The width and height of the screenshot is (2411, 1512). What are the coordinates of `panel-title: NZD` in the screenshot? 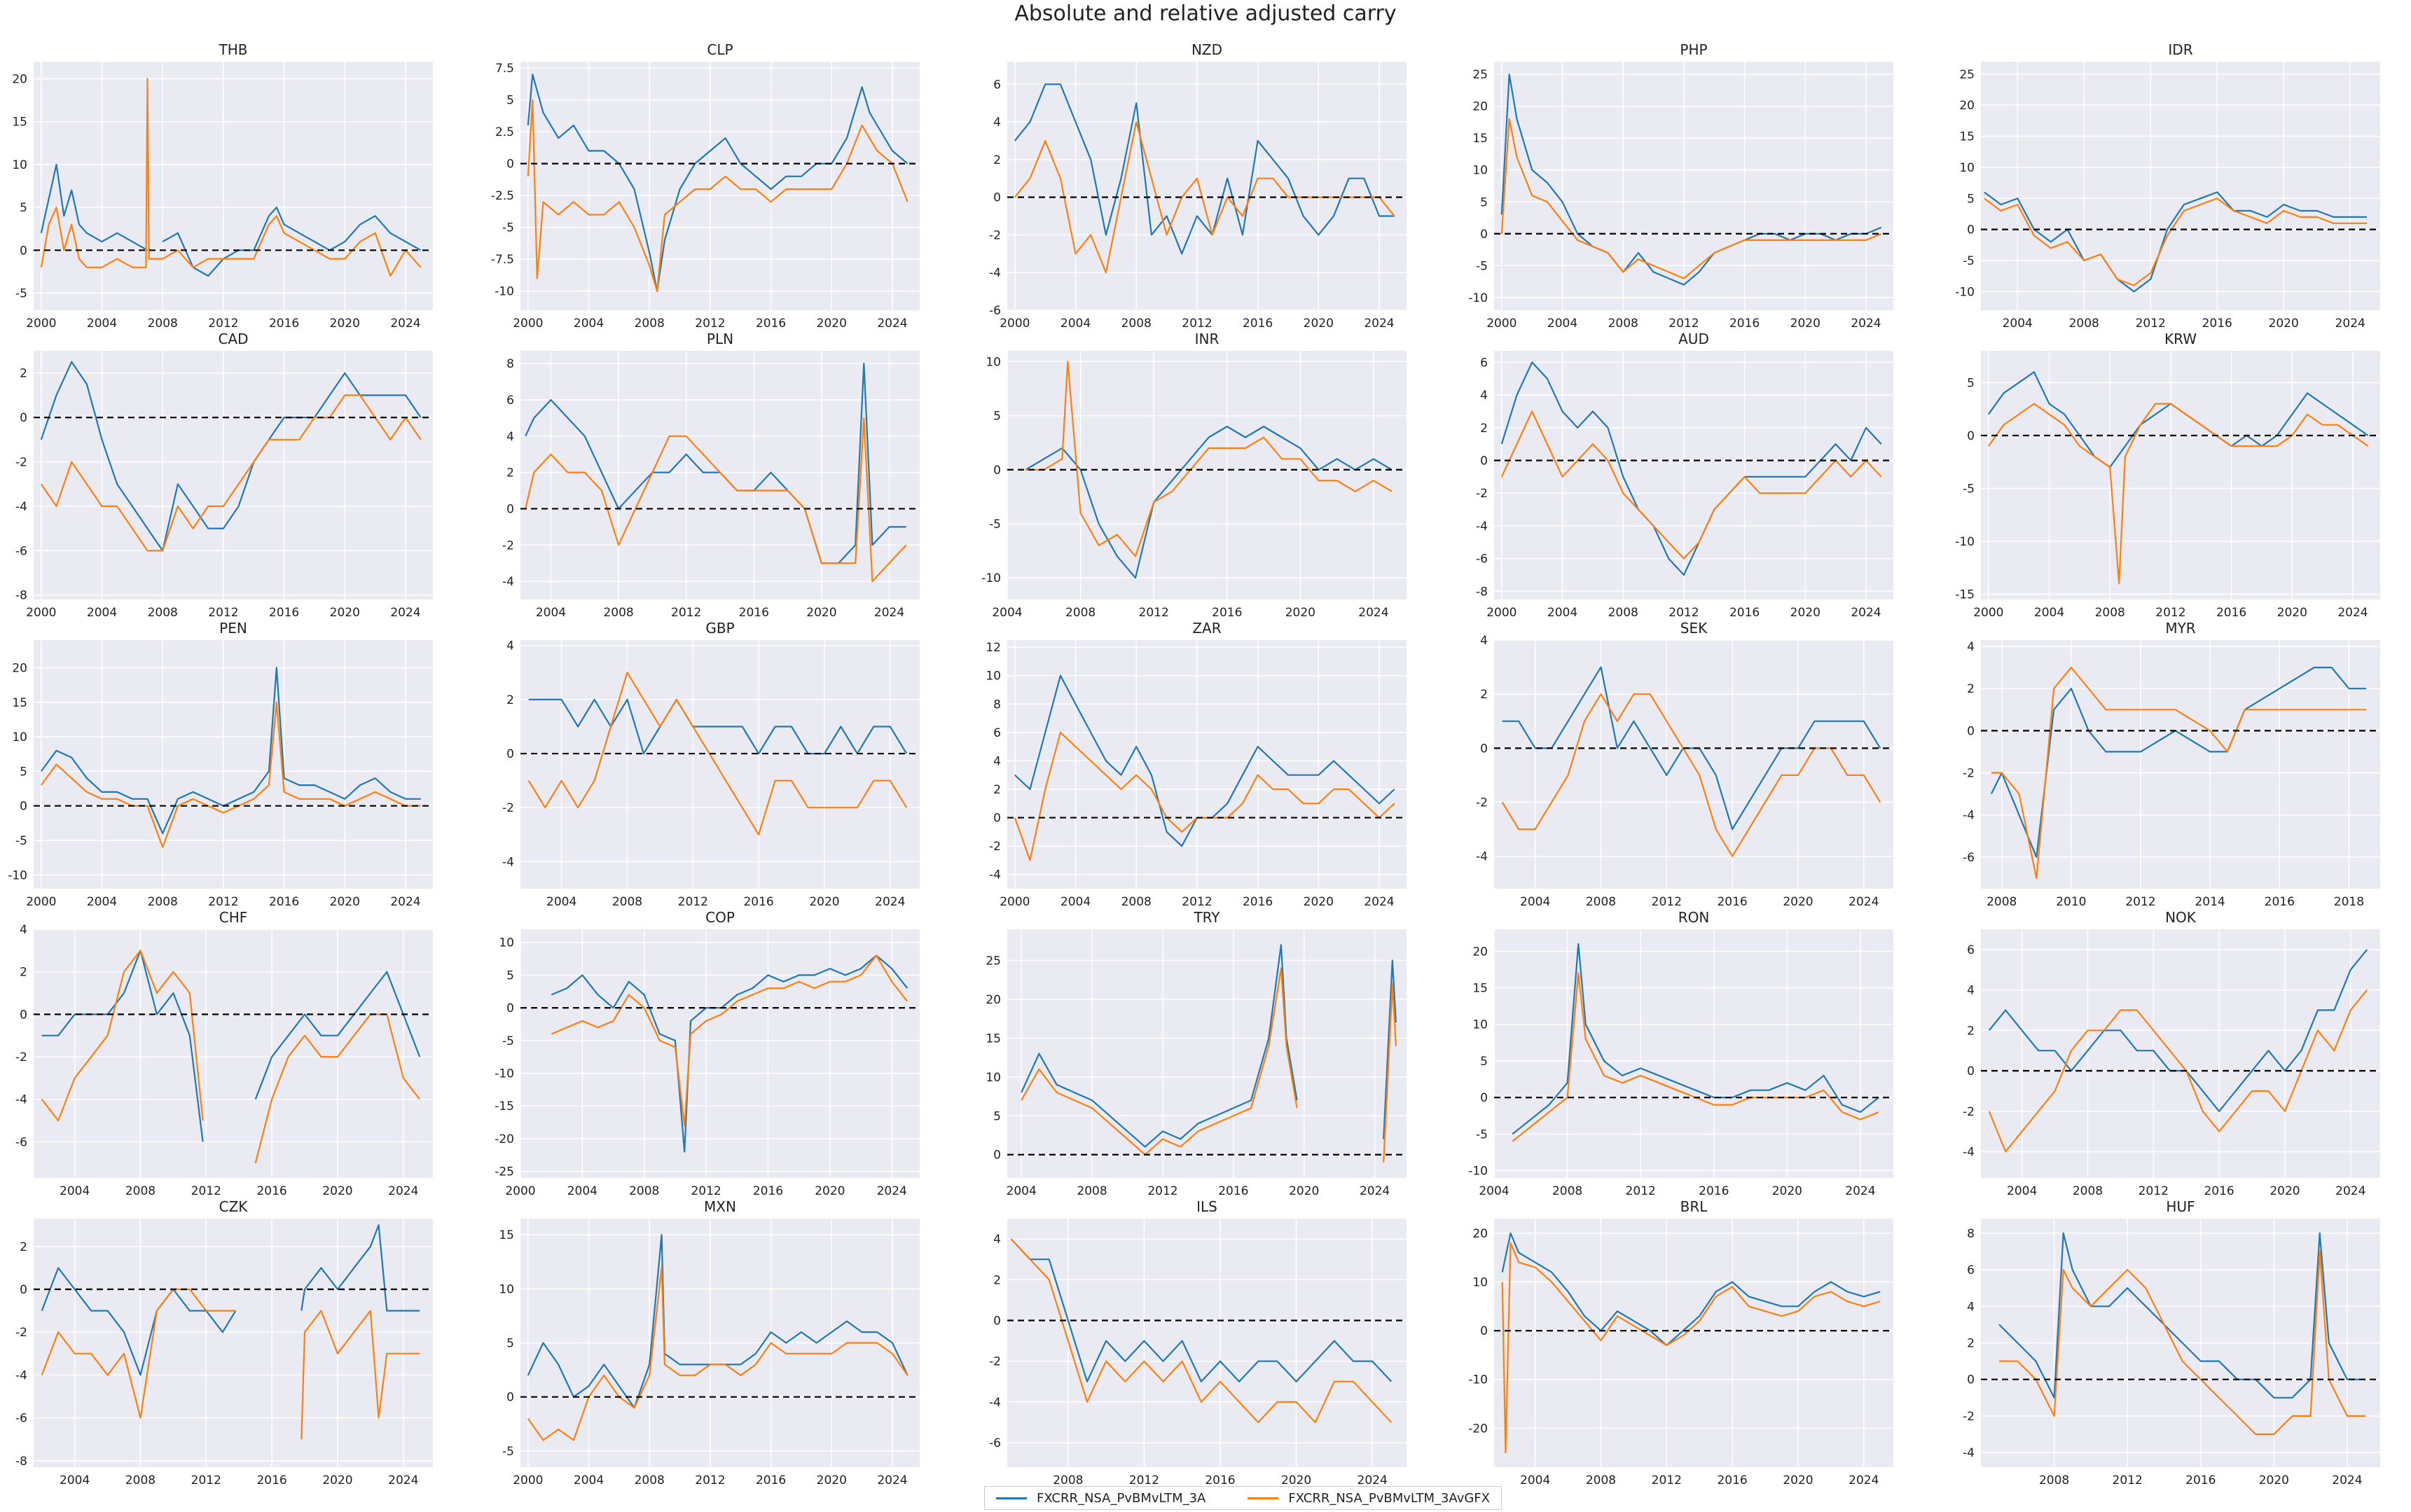 It's located at (1206, 49).